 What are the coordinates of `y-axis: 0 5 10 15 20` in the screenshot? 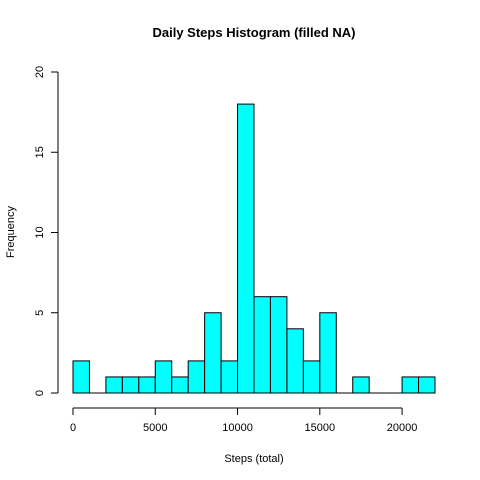 It's located at (46, 231).